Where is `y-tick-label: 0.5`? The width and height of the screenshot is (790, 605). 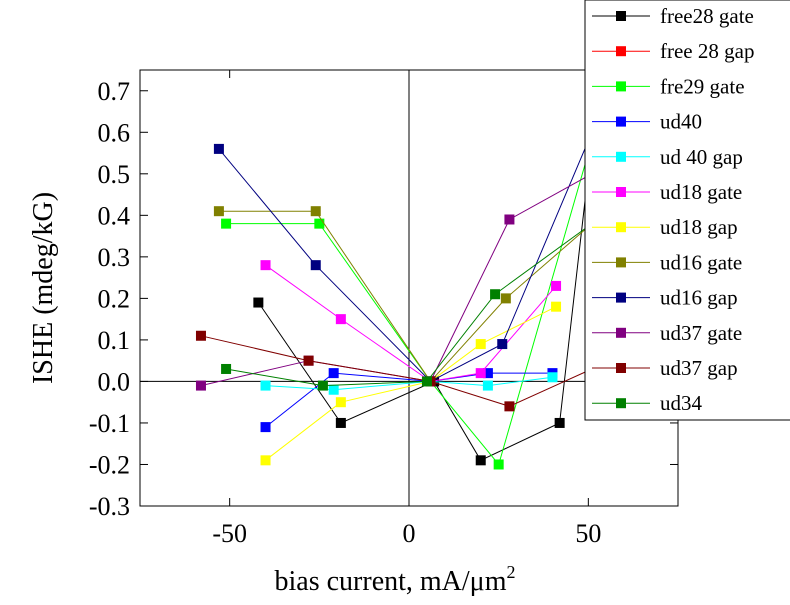
y-tick-label: 0.5 is located at coordinates (114, 174).